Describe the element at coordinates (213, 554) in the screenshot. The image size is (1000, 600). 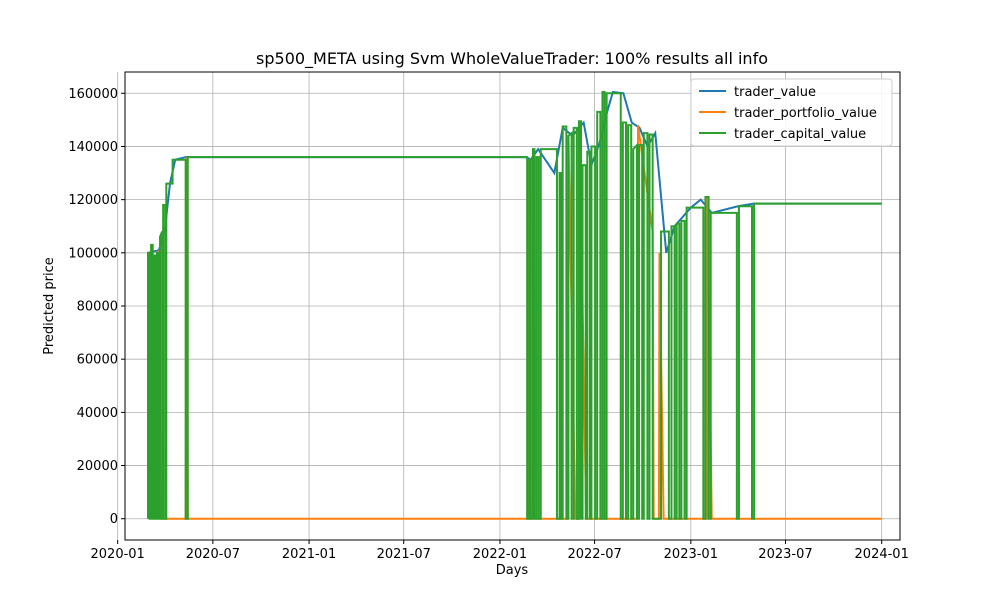
I see `x-tick-label: 2020-07` at that location.